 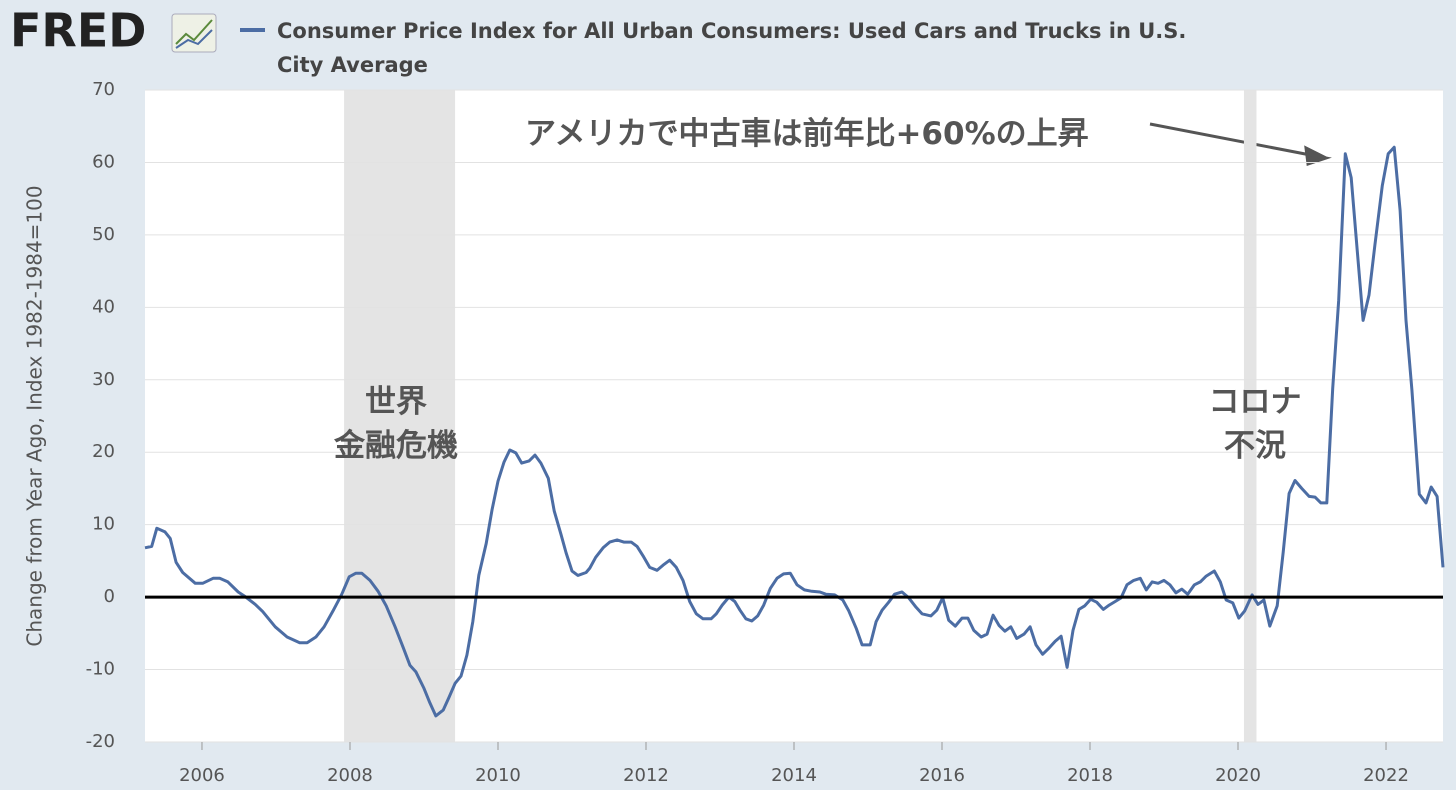 What do you see at coordinates (646, 775) in the screenshot?
I see `x-tick-label: 2012` at bounding box center [646, 775].